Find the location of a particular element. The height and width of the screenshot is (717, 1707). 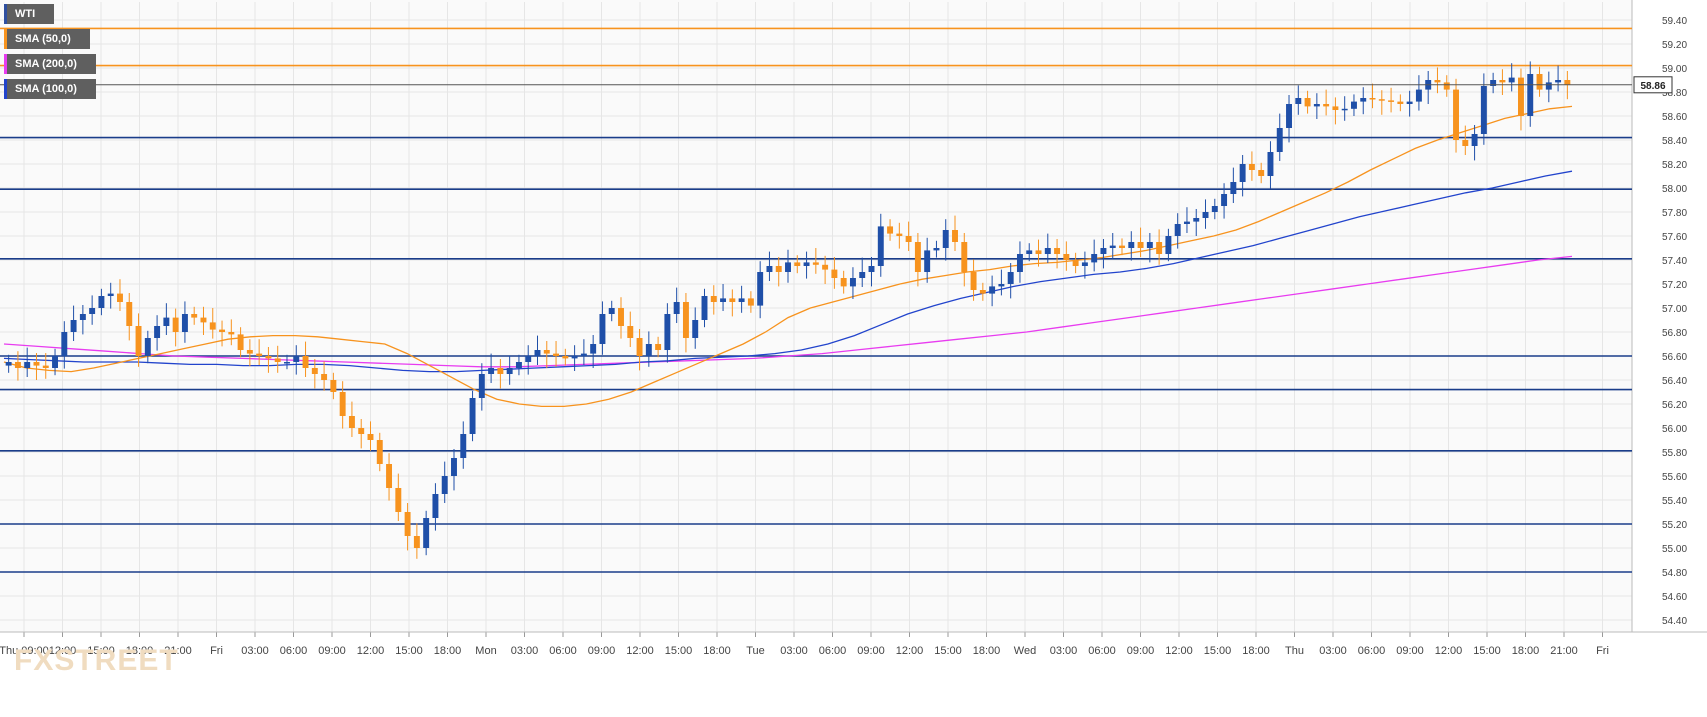

legend-item-sma100: SMA (100,0) is located at coordinates (50, 89).